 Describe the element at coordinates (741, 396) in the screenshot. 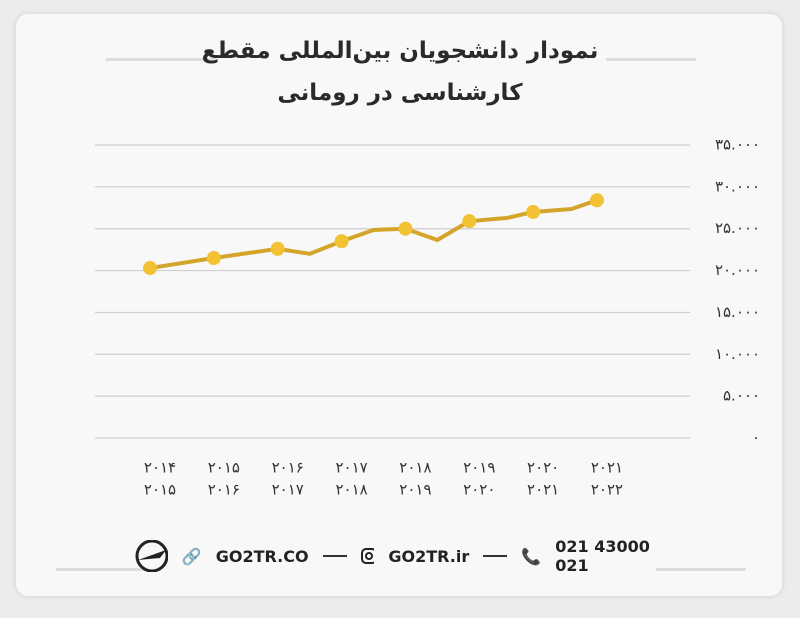

I see `y-tick-label: ۵.۰۰۰` at that location.